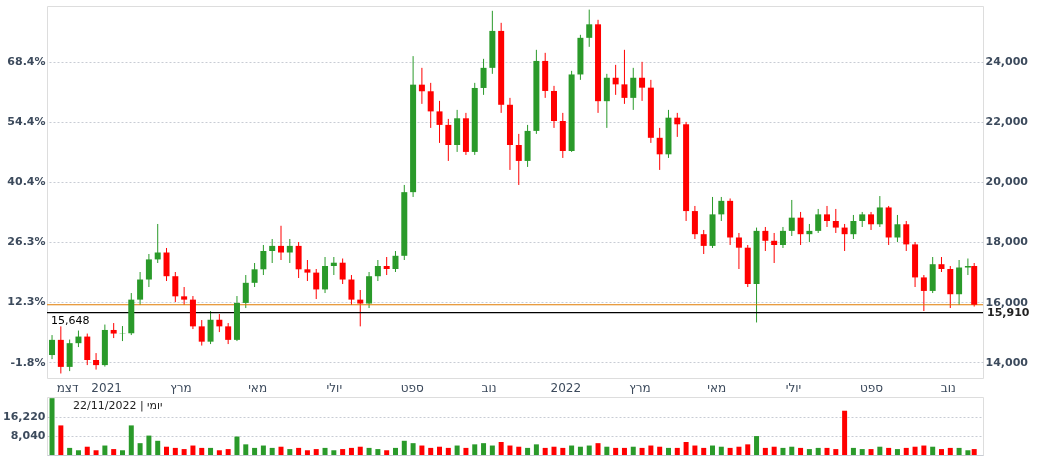  What do you see at coordinates (24, 417) in the screenshot?
I see `y-tick-label: 16,220` at bounding box center [24, 417].